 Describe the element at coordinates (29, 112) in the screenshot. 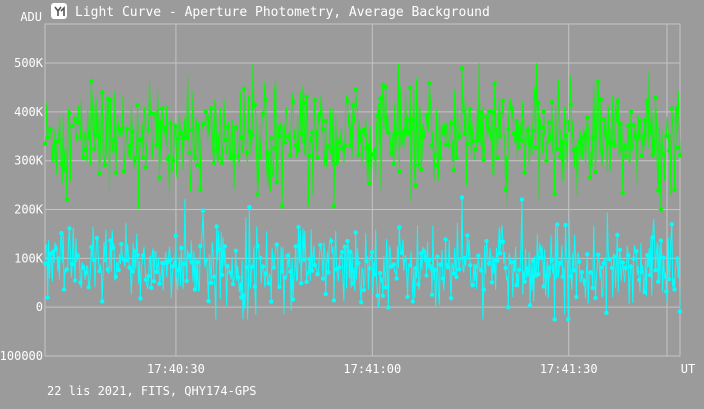

I see `y-tick-label: 400K` at that location.